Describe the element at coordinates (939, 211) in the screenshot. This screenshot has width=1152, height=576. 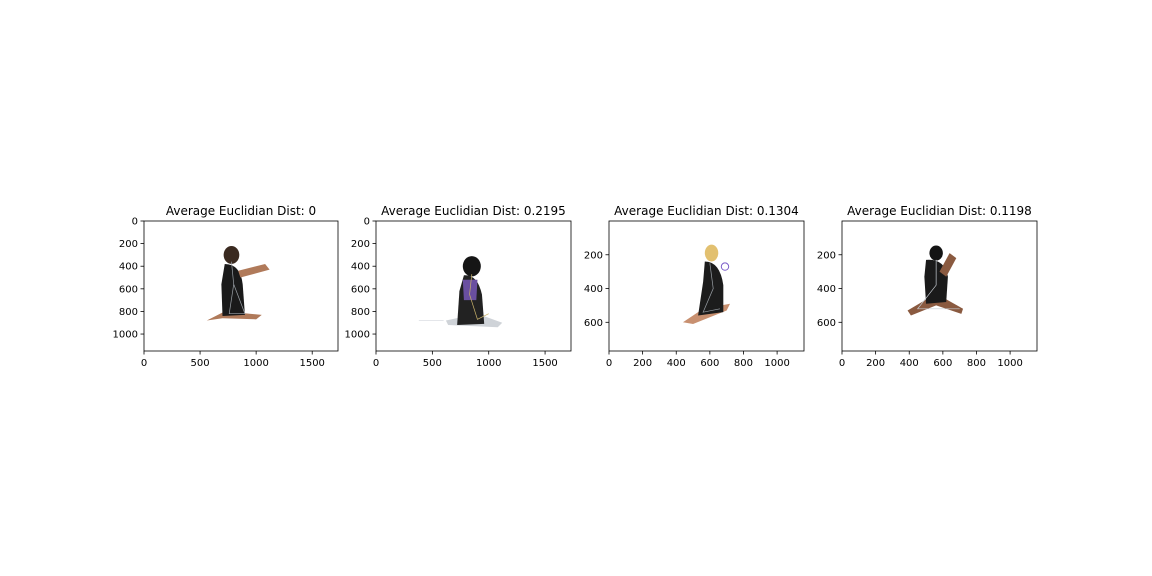
I see `subplot-title: Average Euclidian Dist: 0.1198` at that location.